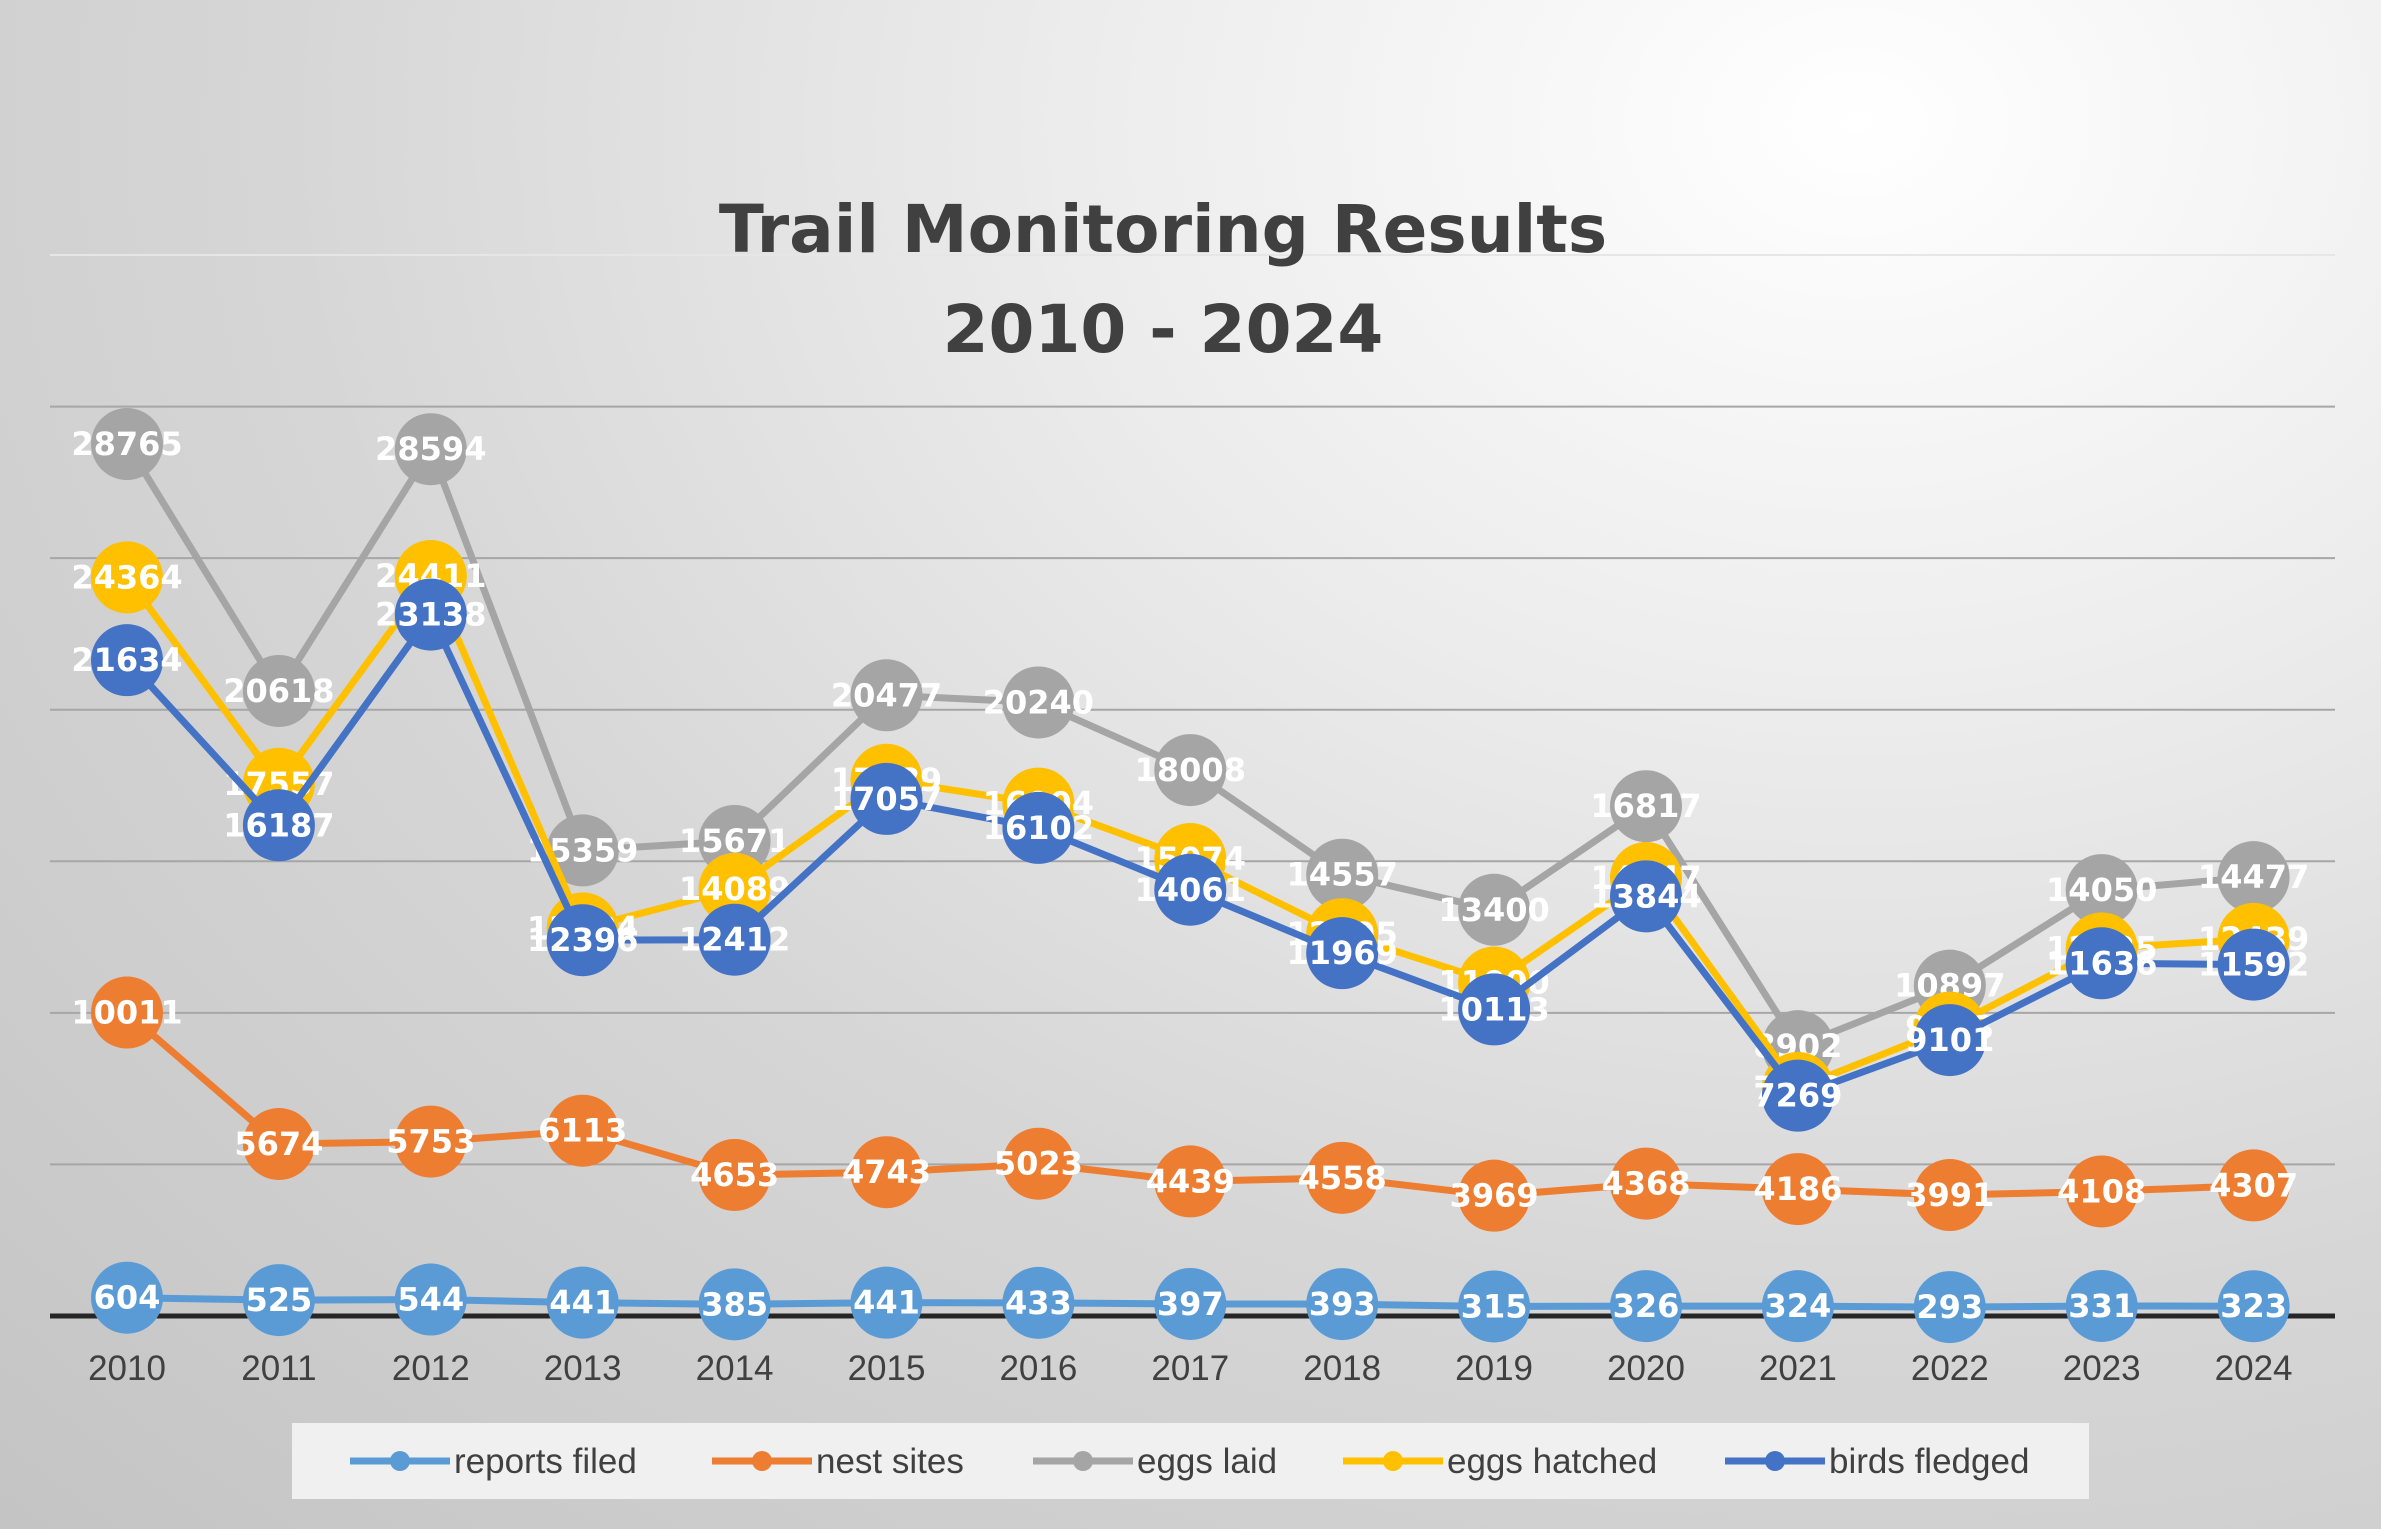 The height and width of the screenshot is (1529, 2381). I want to click on legend-label: nest sites, so click(890, 1461).